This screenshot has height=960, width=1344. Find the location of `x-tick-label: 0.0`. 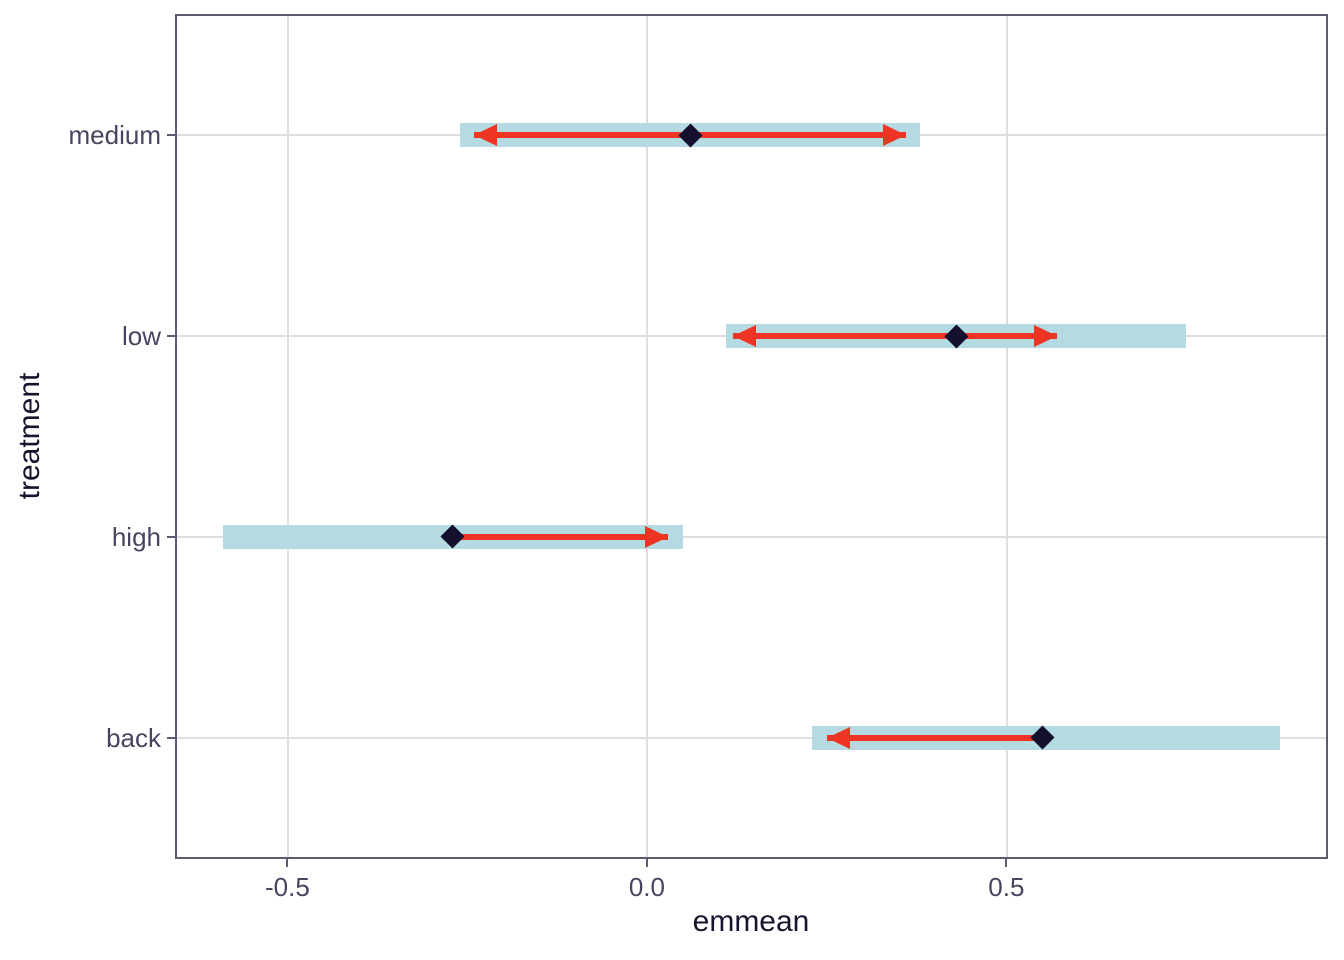

x-tick-label: 0.0 is located at coordinates (646, 887).